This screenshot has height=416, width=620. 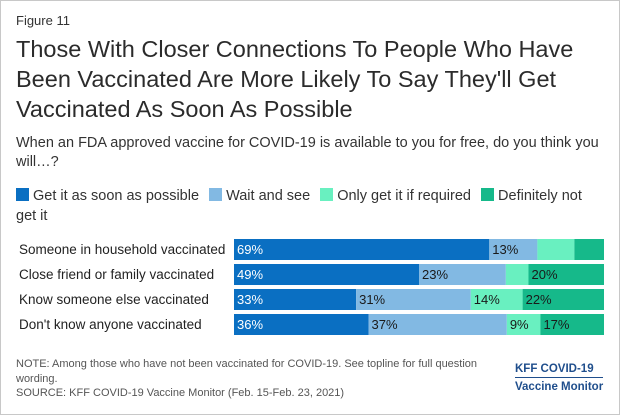 I want to click on data-label-never-3: 17%, so click(x=556, y=324).